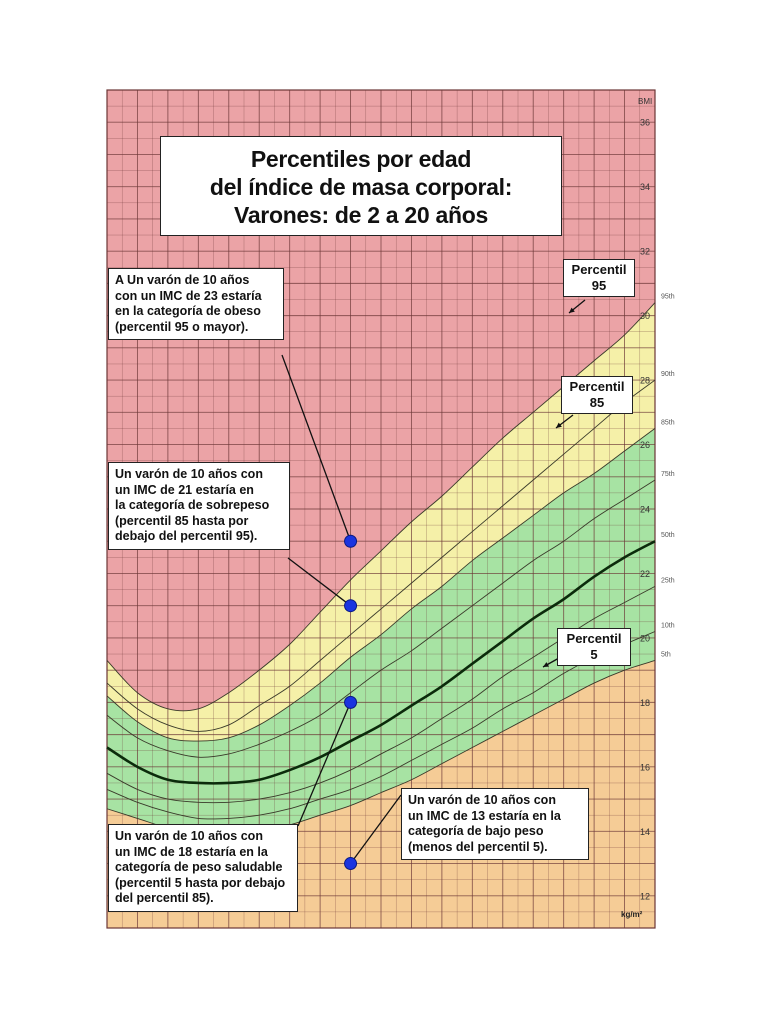 The height and width of the screenshot is (1024, 768). Describe the element at coordinates (636, 508) in the screenshot. I see `y-axis: BMI 12 14 16 18 20 22 24 26 28 30 32 34 36 kg/m²` at that location.